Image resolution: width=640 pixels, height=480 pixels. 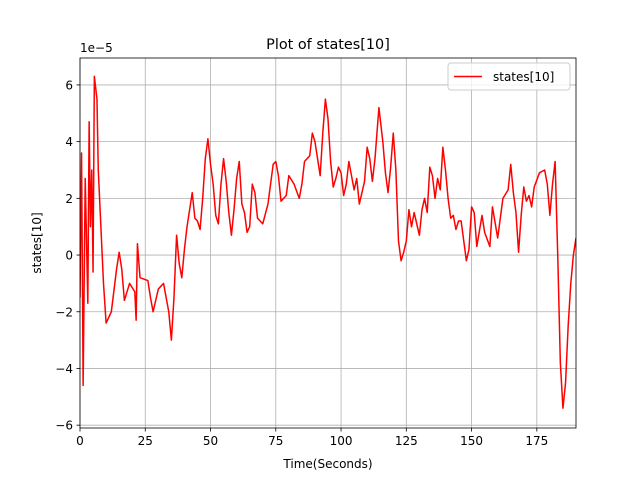 What do you see at coordinates (96, 48) in the screenshot?
I see `offset-text: 1e−5` at bounding box center [96, 48].